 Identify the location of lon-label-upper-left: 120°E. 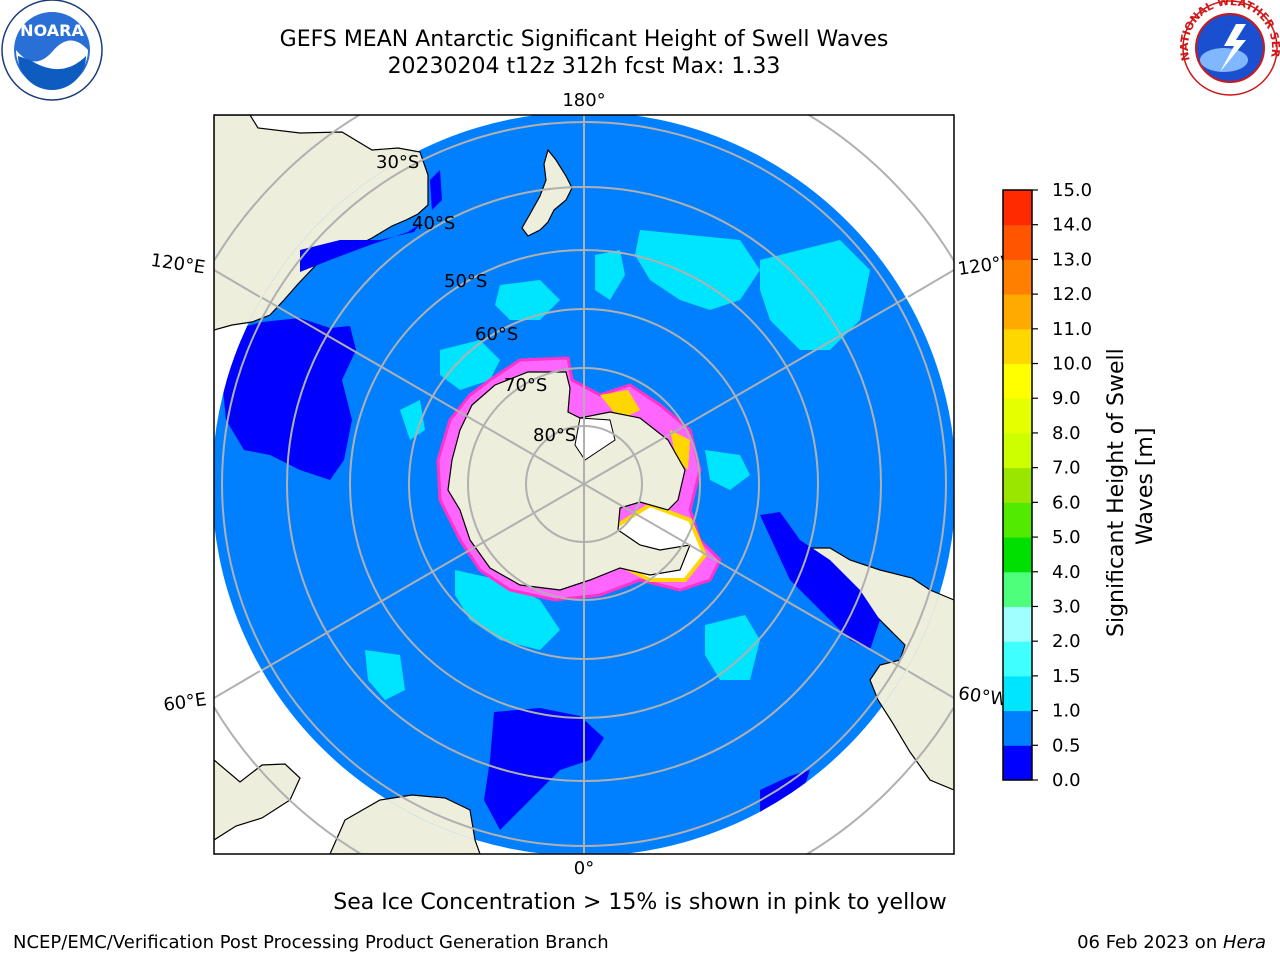
(177, 264).